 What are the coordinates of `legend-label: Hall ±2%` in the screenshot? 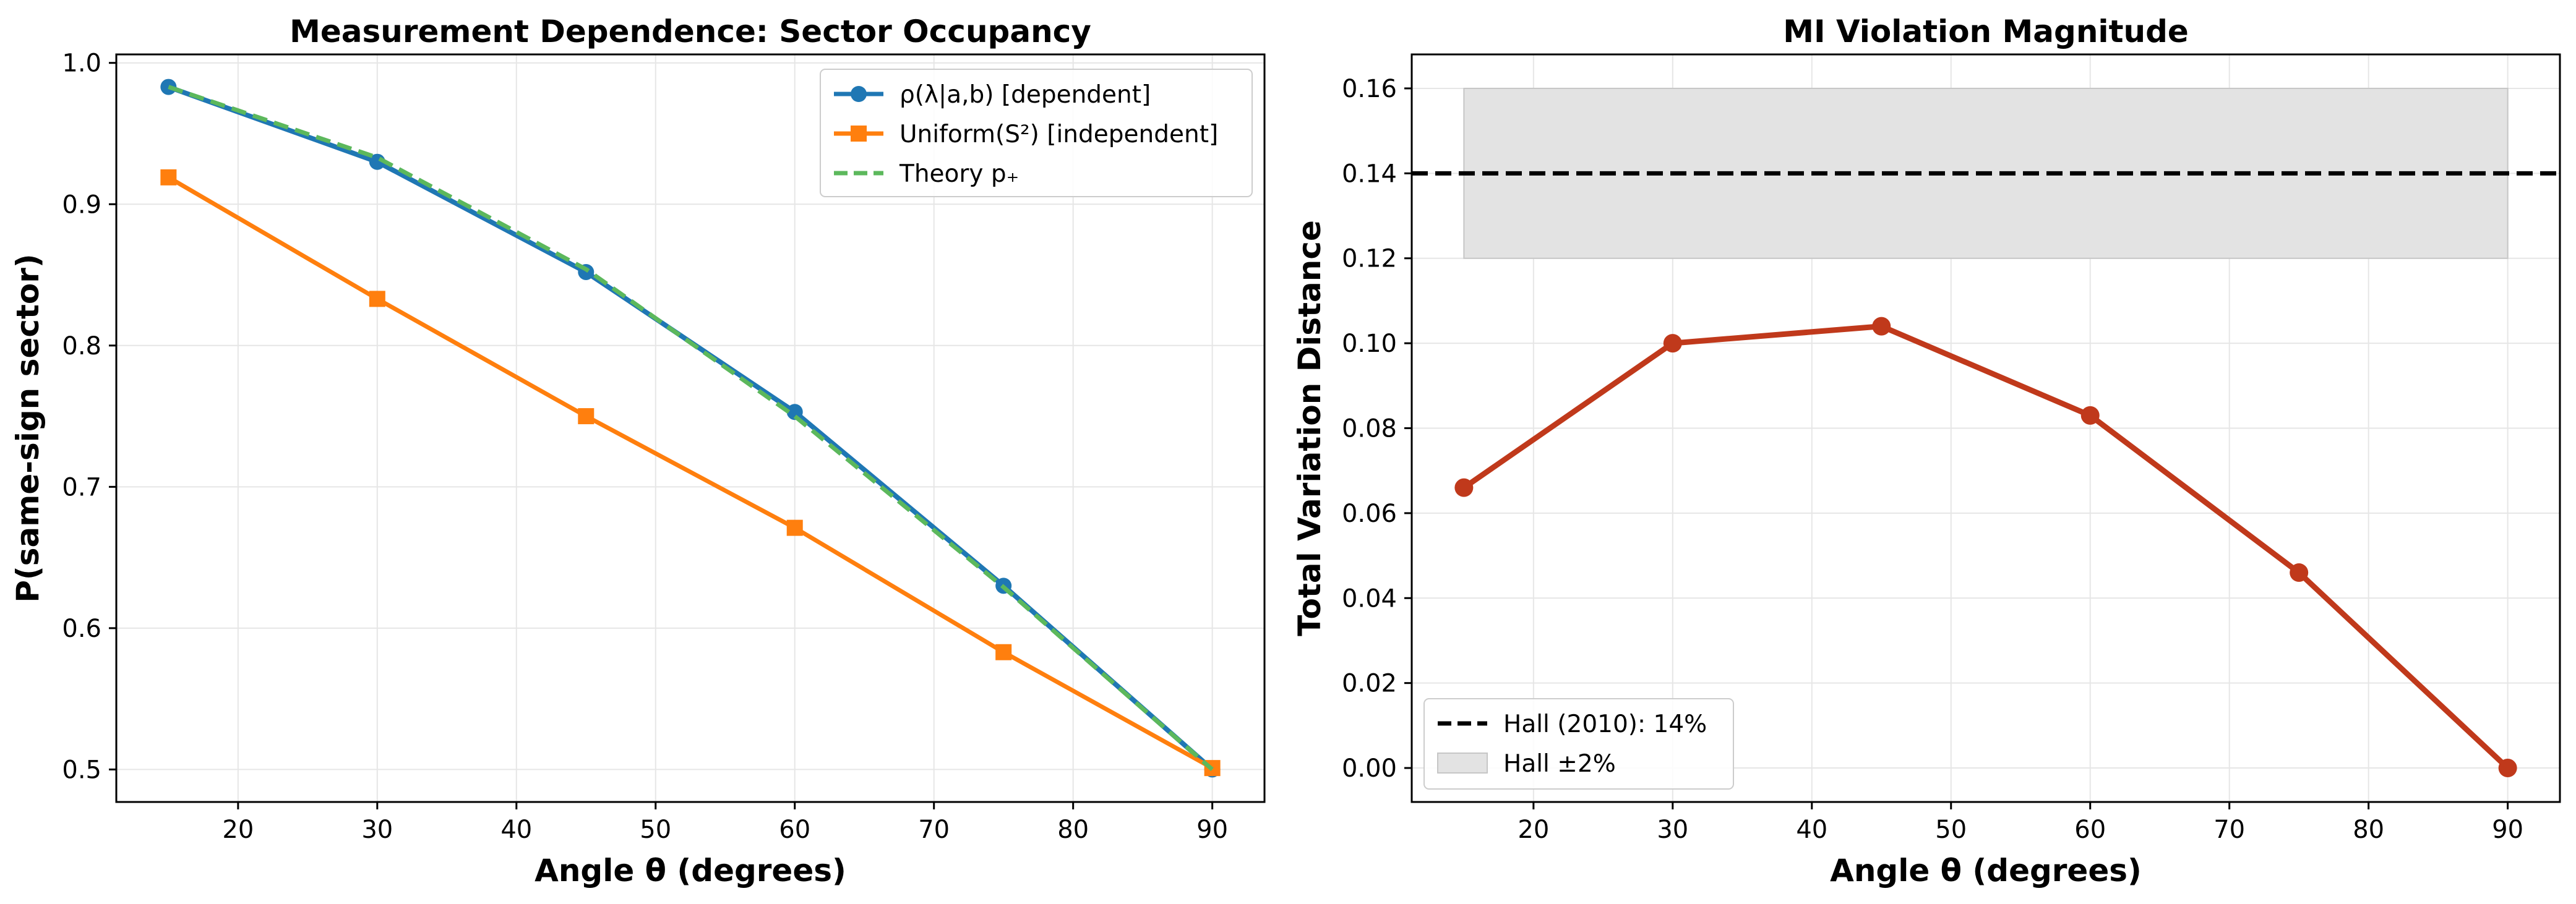 It's located at (1559, 764).